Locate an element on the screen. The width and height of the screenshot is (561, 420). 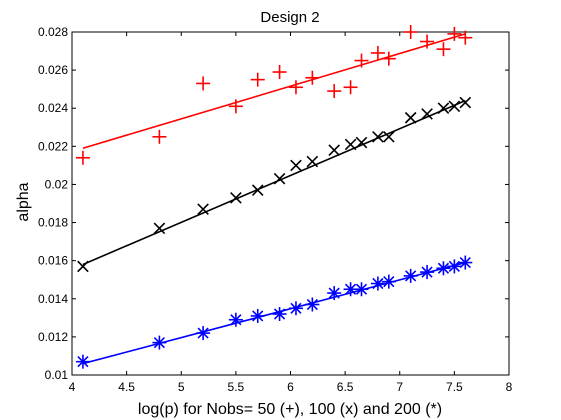
y-axis-label: alpha is located at coordinates (23, 201).